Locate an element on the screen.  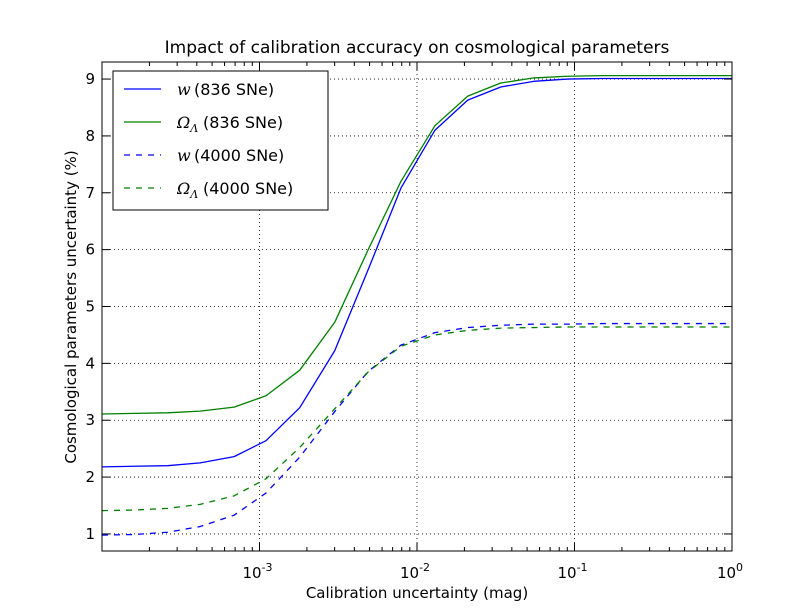
x-tick-label: 10⁻² is located at coordinates (415, 571).